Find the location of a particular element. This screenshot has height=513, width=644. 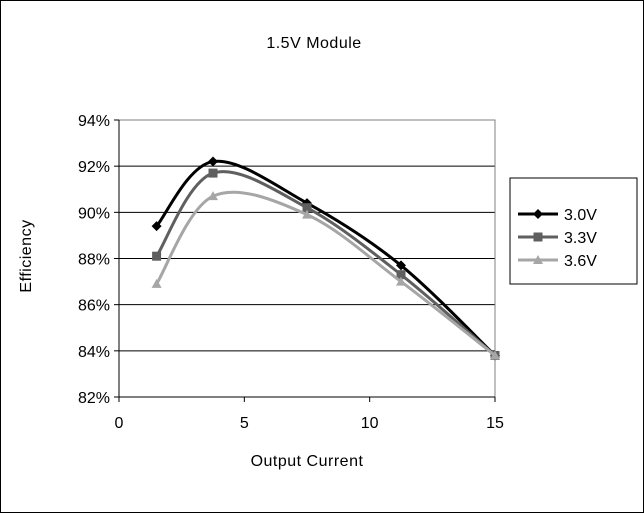

y-axis-ticks: 82% 84% 86% 88% 90% 92% 94% is located at coordinates (99, 260).